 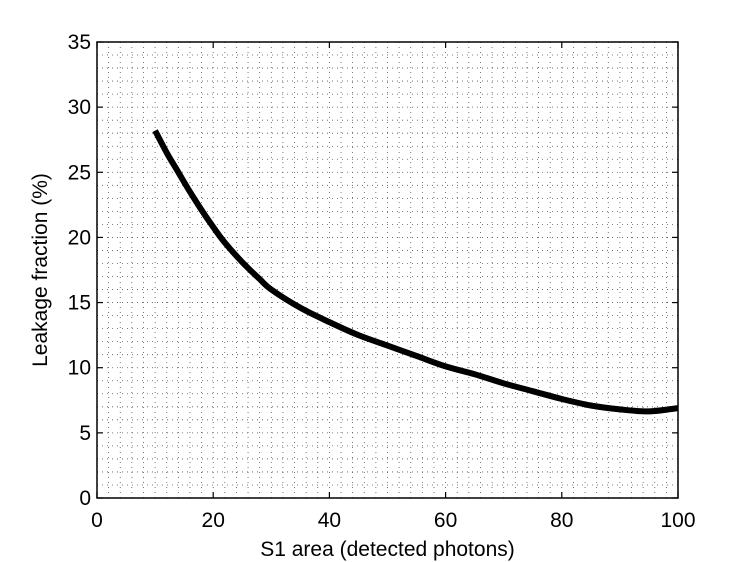 I want to click on y-tick-labels: 0 5 10 15 20 25 30 35, so click(x=79, y=270).